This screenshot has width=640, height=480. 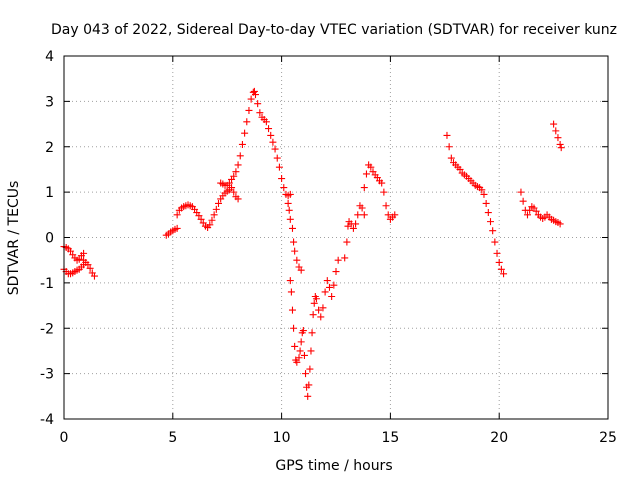 I want to click on y-tick-label: -4, so click(x=47, y=420).